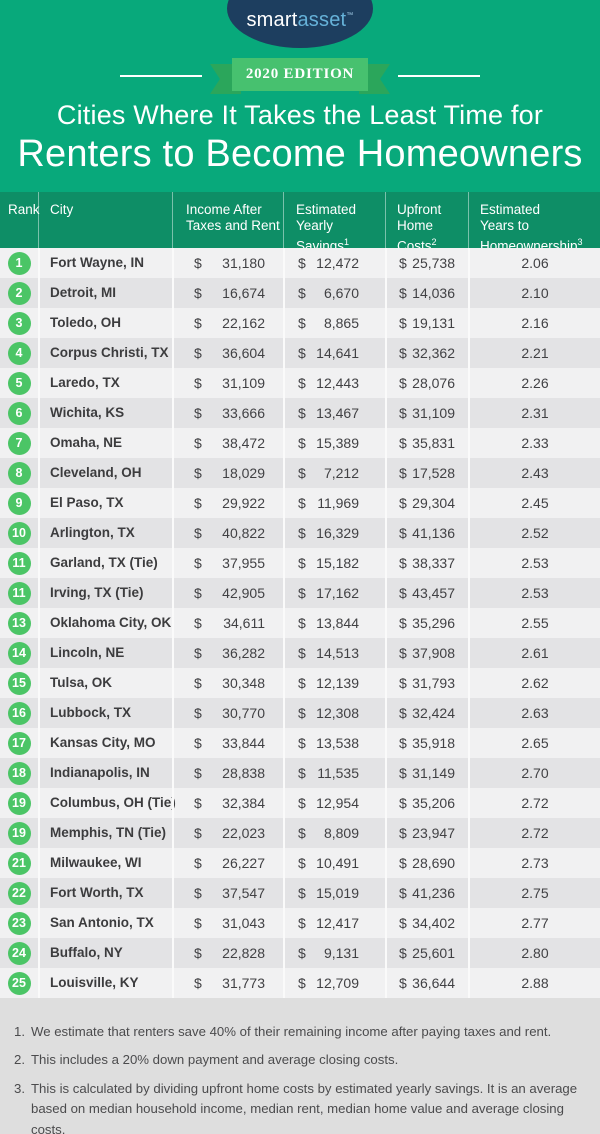 The width and height of the screenshot is (600, 1134). I want to click on header-rank: Rank, so click(24, 209).